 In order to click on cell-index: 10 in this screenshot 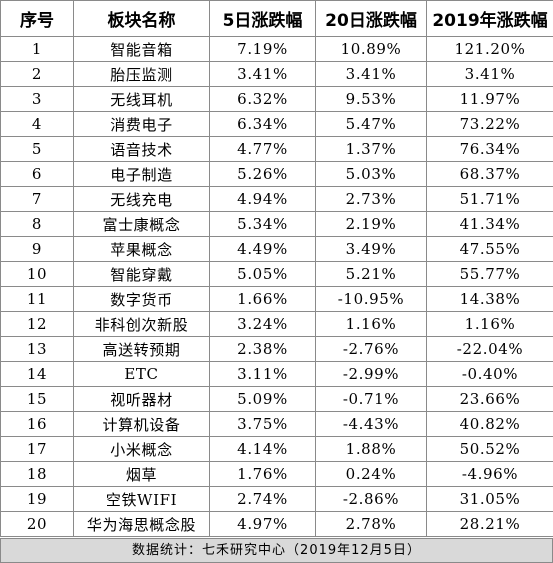, I will do `click(37, 274)`.